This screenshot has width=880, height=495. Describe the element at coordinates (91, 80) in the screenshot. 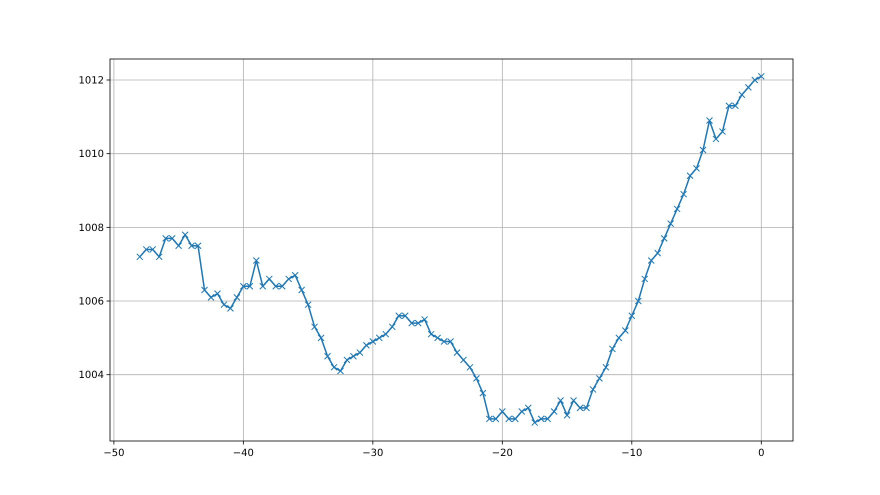

I see `y-tick-label: 1012` at that location.